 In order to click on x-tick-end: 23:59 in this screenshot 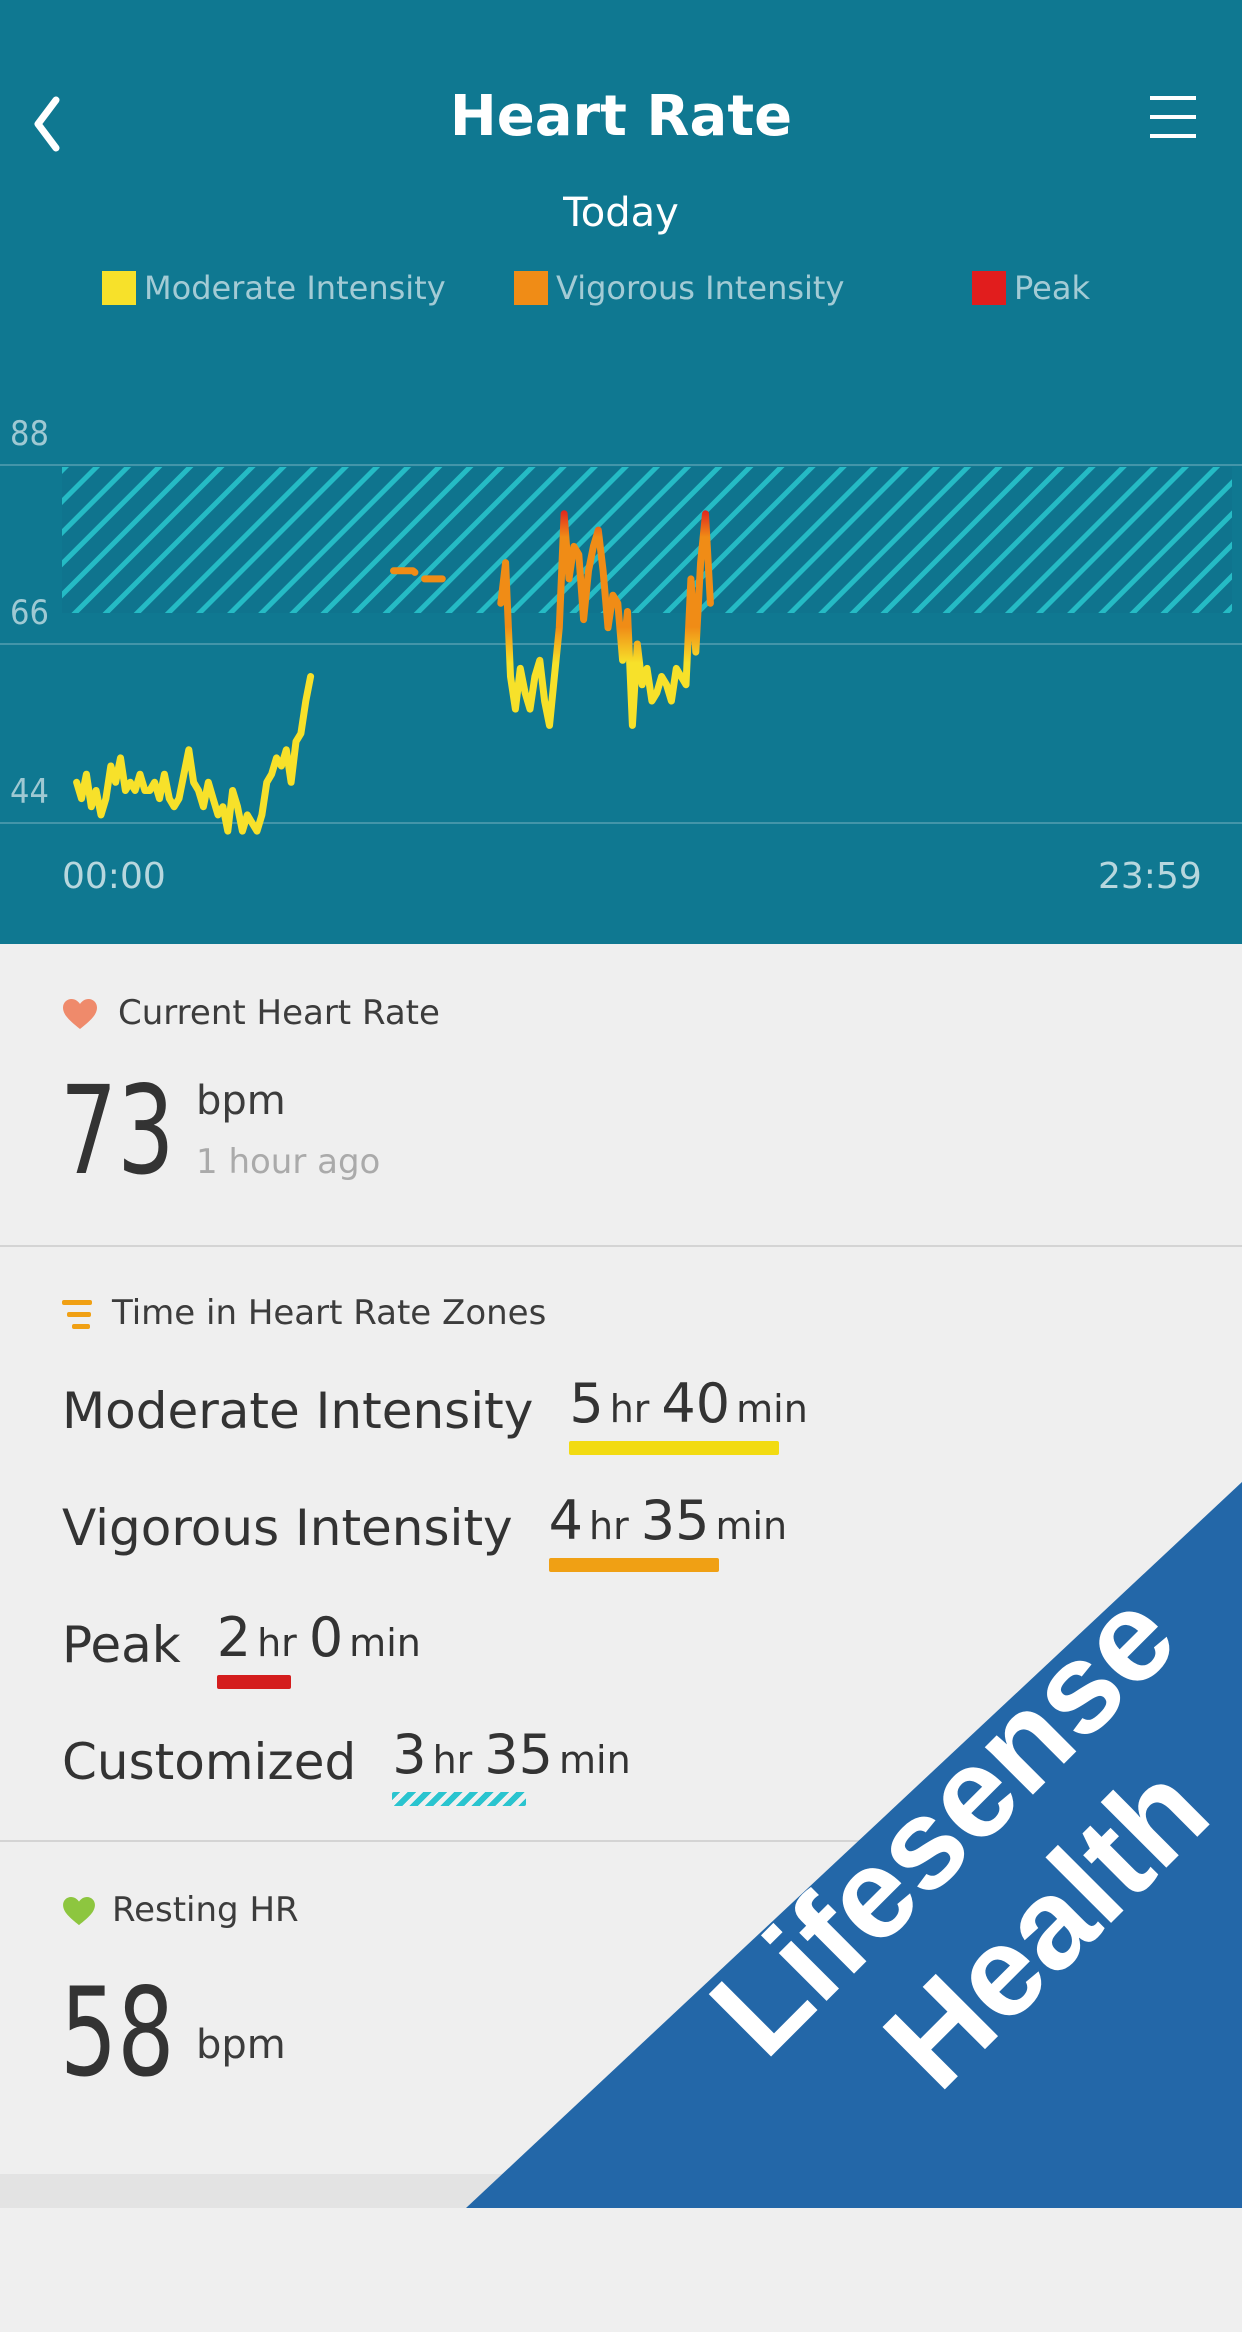, I will do `click(1150, 876)`.